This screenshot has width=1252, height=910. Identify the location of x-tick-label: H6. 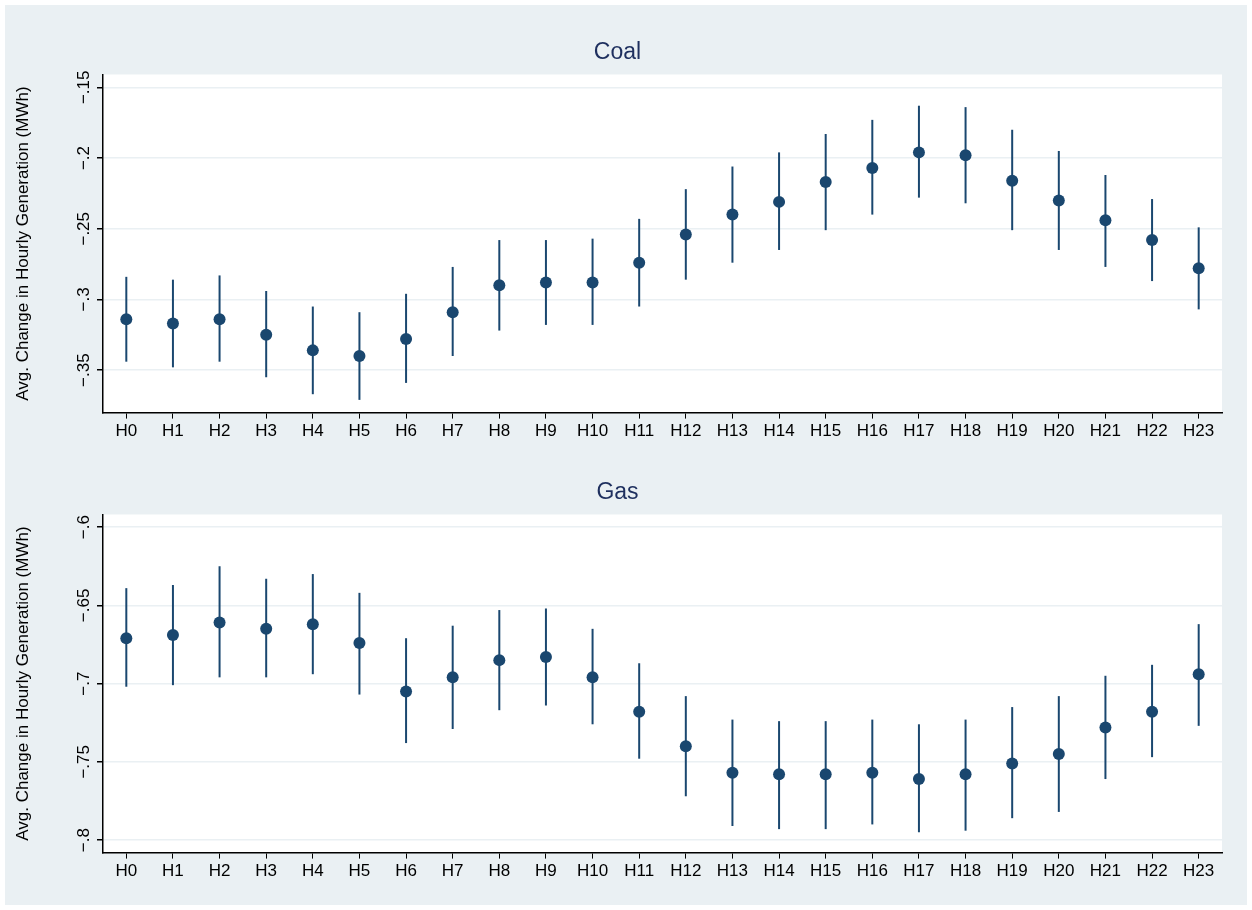
(406, 431).